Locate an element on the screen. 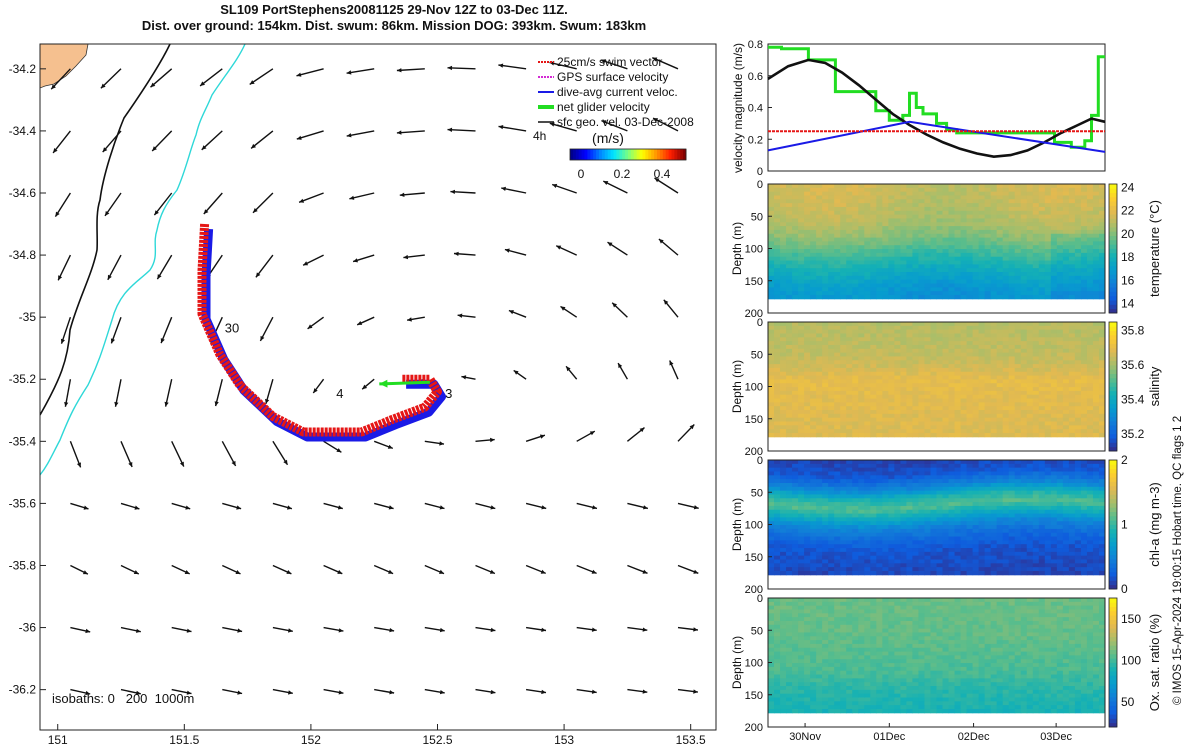 This screenshot has height=750, width=1200. colorbar-swatch is located at coordinates (656, 154).